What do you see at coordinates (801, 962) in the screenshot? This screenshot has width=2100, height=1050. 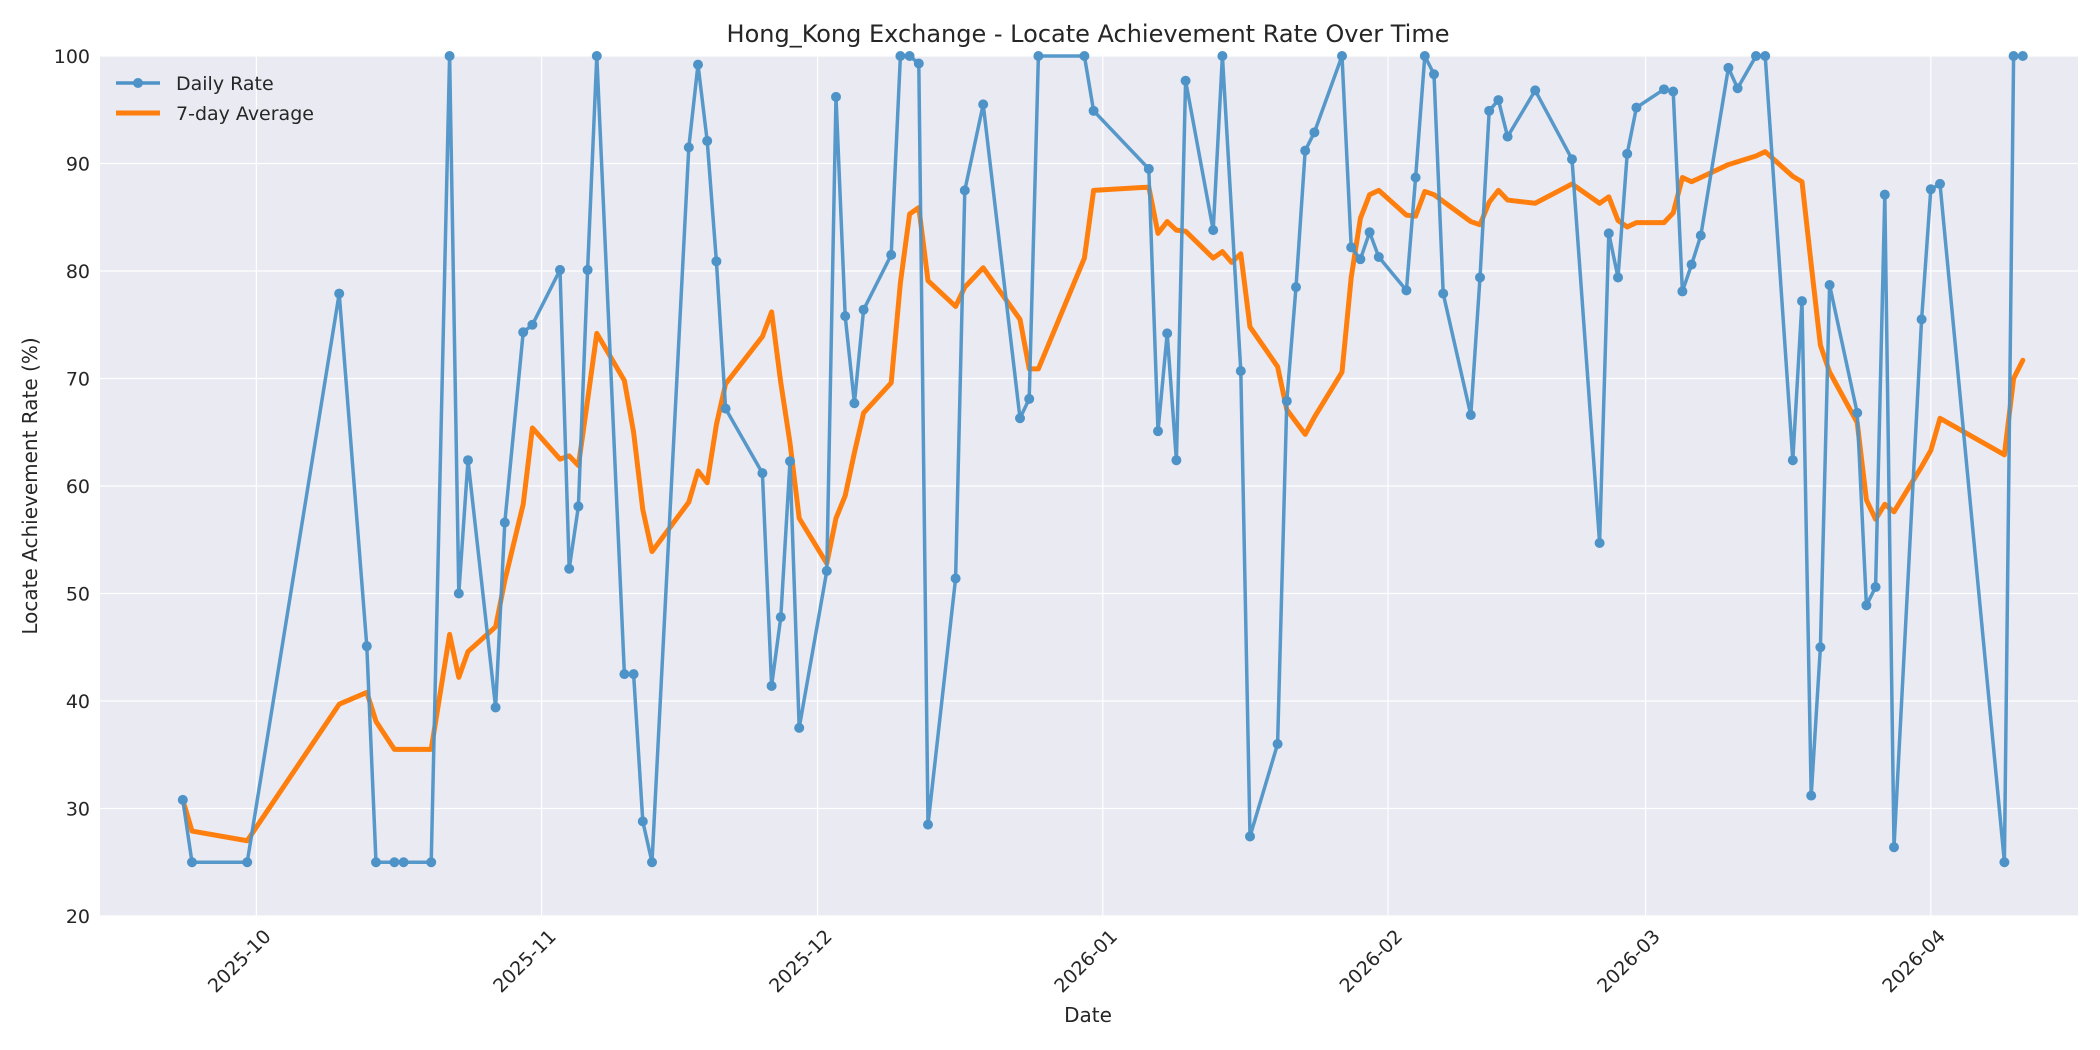 I see `x-tick-label: 2025-12` at bounding box center [801, 962].